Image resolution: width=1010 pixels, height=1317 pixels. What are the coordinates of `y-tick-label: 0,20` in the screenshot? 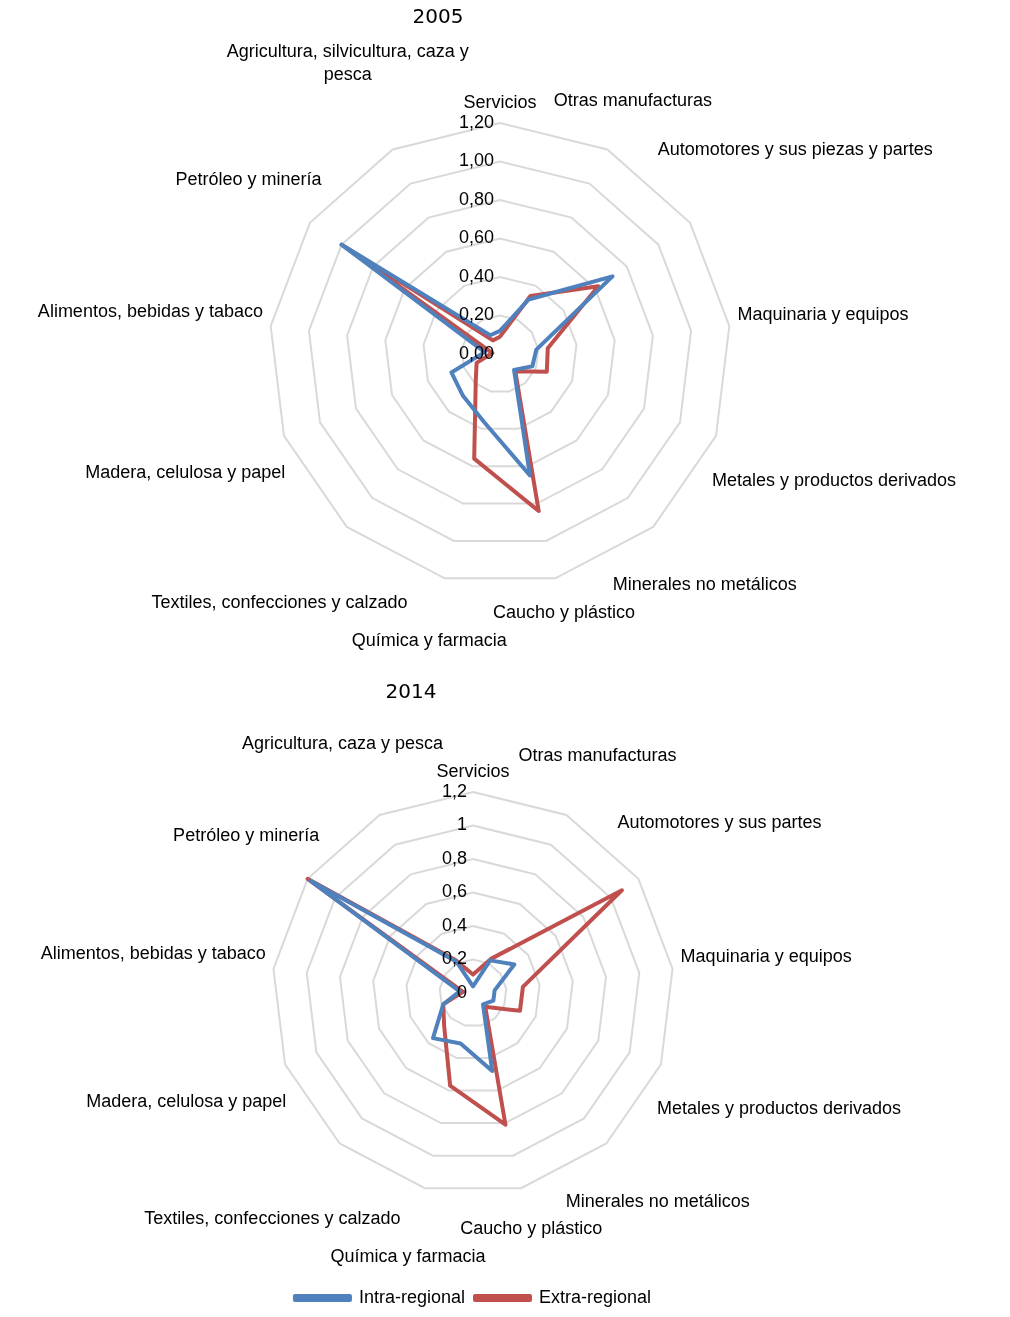 It's located at (476, 314).